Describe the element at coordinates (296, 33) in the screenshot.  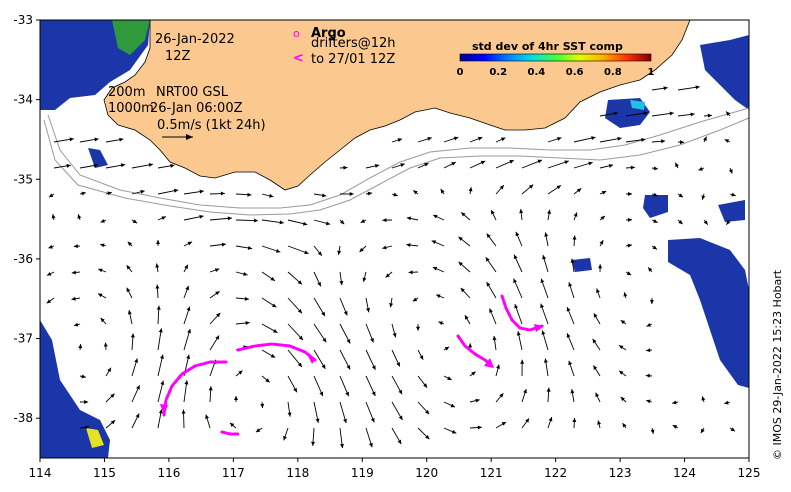
I see `legend-marker: o` at that location.